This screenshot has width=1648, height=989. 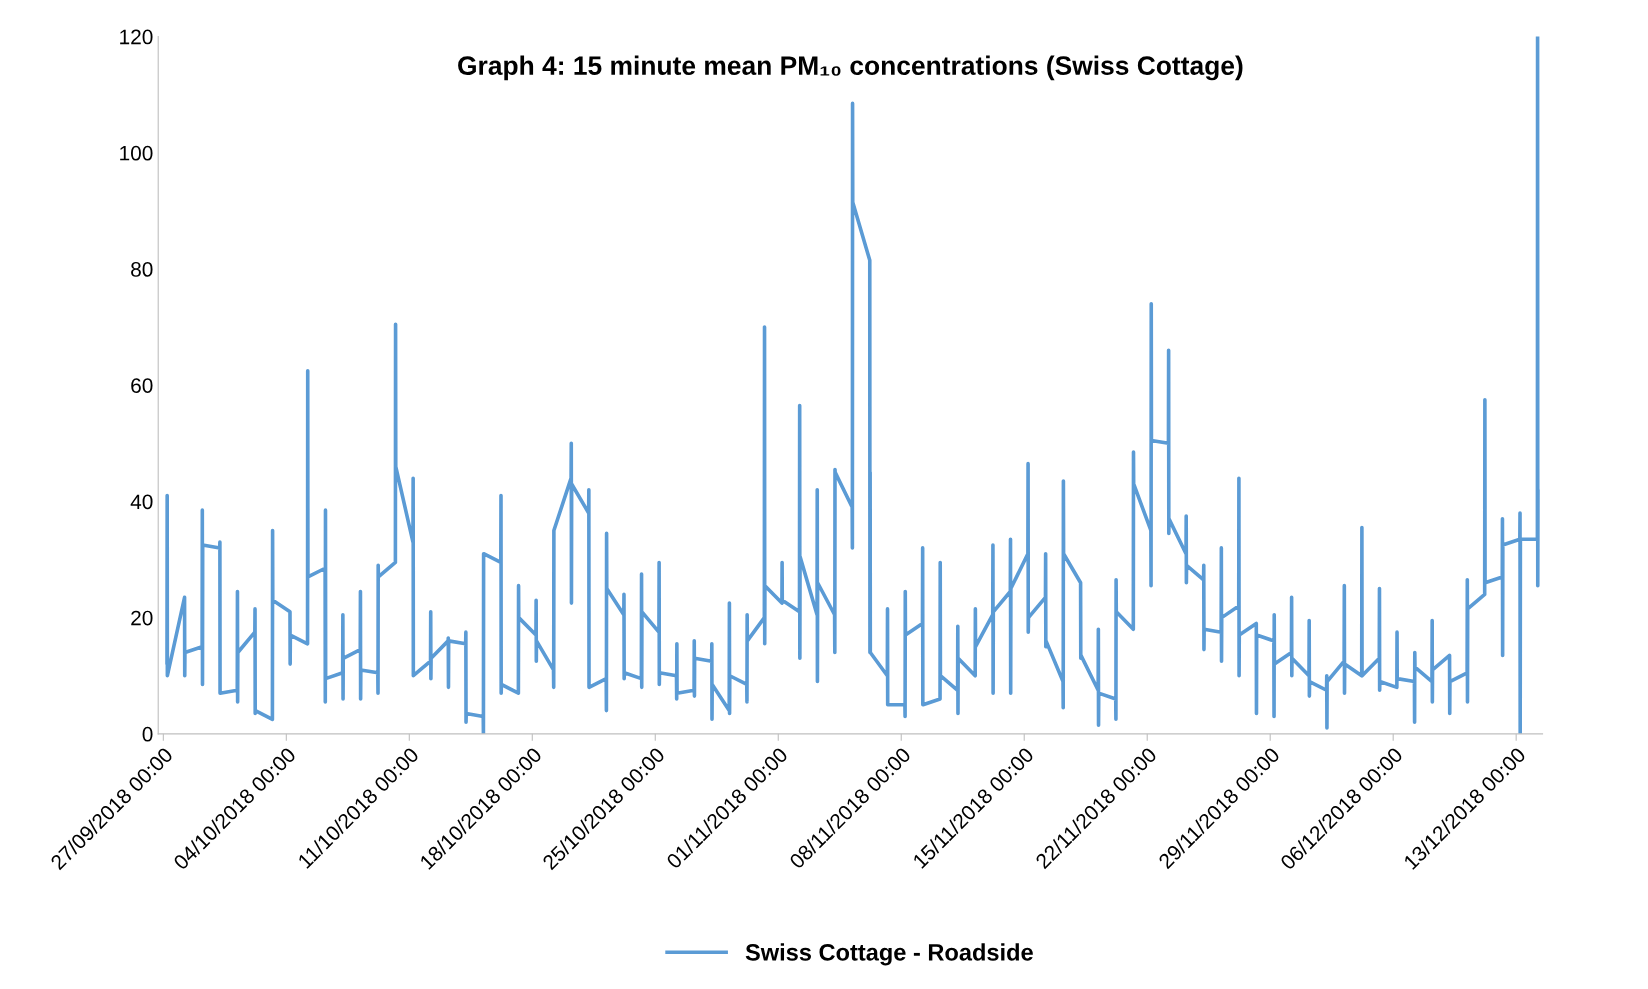 What do you see at coordinates (142, 618) in the screenshot?
I see `y-tick-label: 20` at bounding box center [142, 618].